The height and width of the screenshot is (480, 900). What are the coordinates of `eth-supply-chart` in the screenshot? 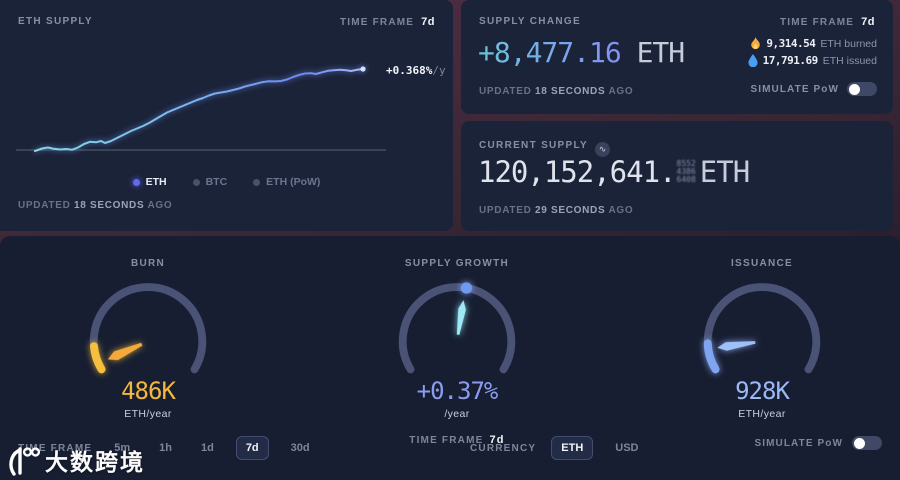 It's located at (201, 109).